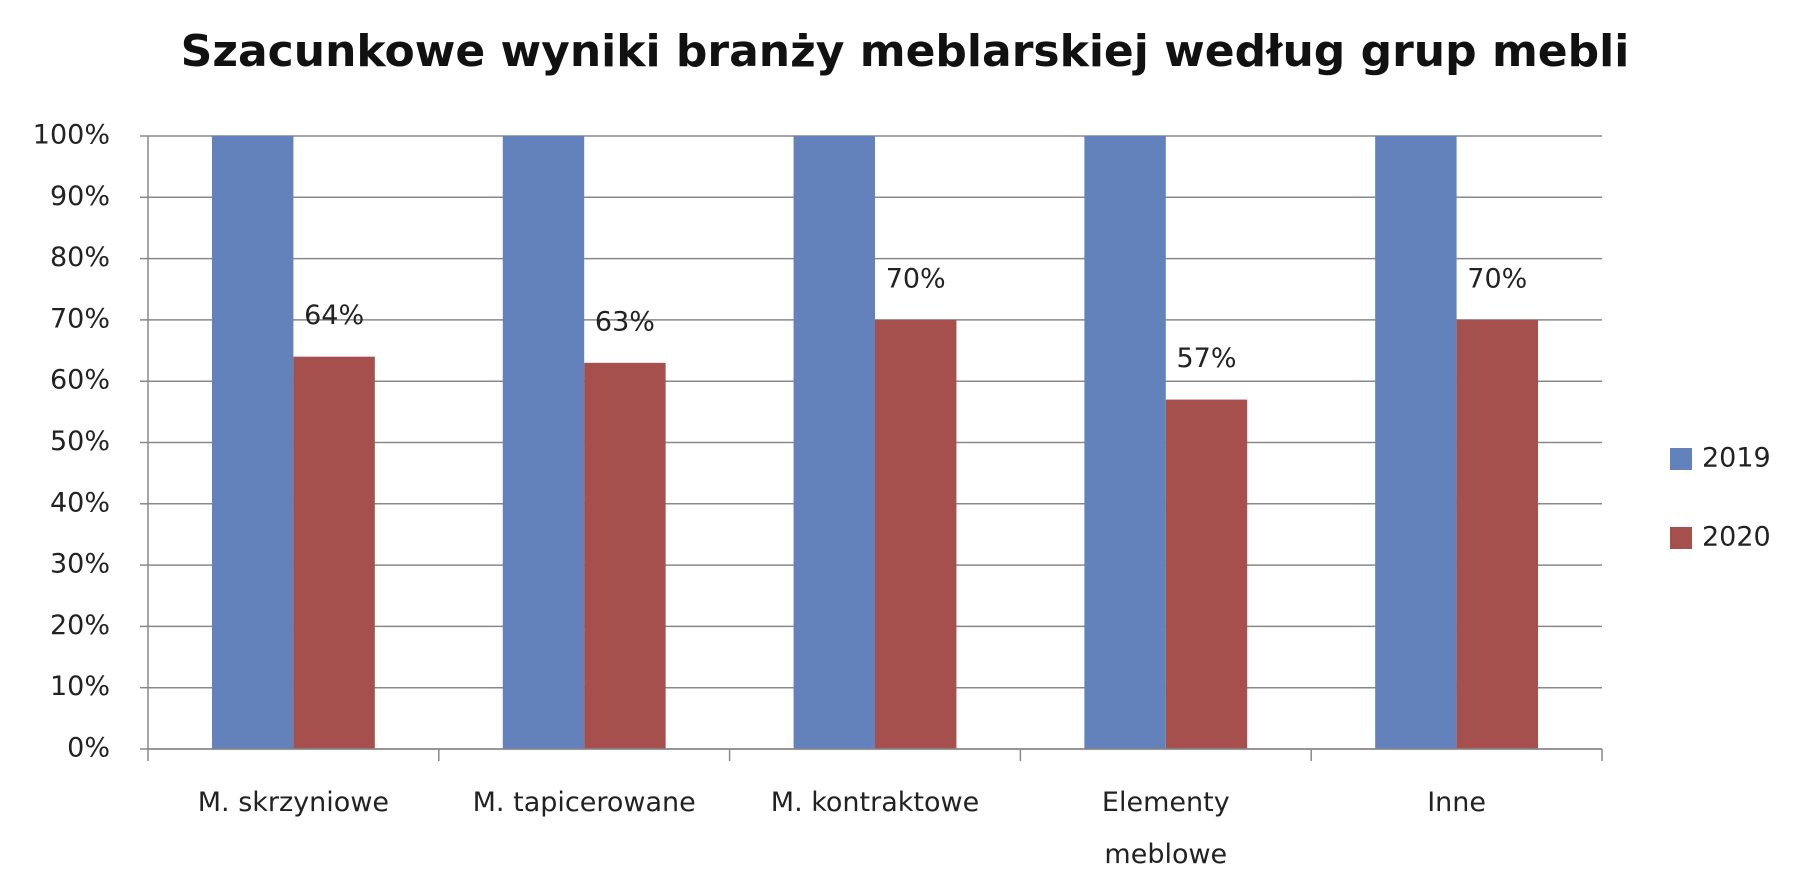 The width and height of the screenshot is (1804, 884). Describe the element at coordinates (80, 441) in the screenshot. I see `y-tick-label: 50%` at that location.